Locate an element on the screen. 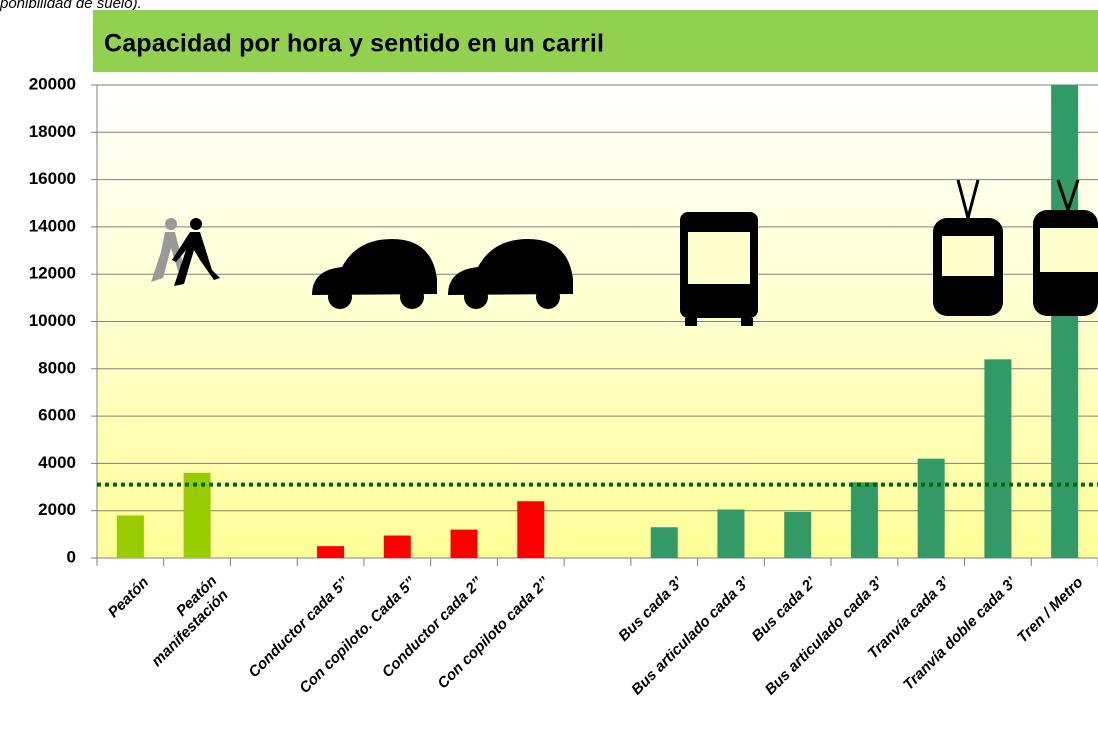 The height and width of the screenshot is (755, 1098). x-tick-label: Bus cada 3’ is located at coordinates (651, 609).